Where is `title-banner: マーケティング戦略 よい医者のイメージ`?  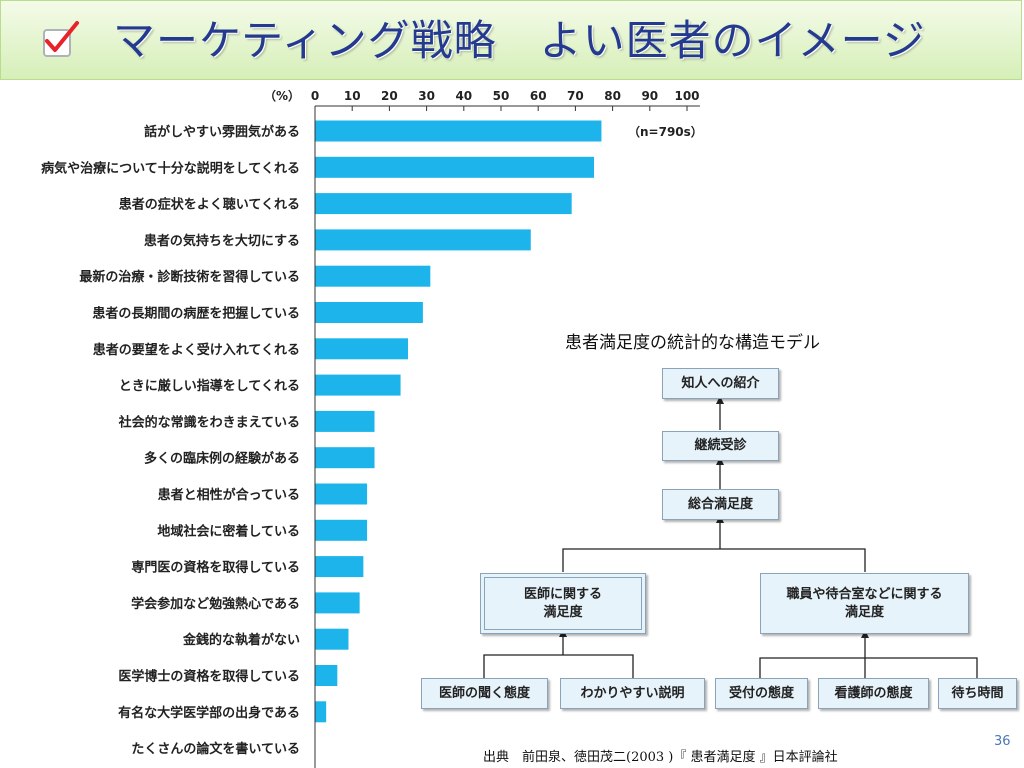
title-banner: マーケティング戦略 よい医者のイメージ is located at coordinates (511, 40).